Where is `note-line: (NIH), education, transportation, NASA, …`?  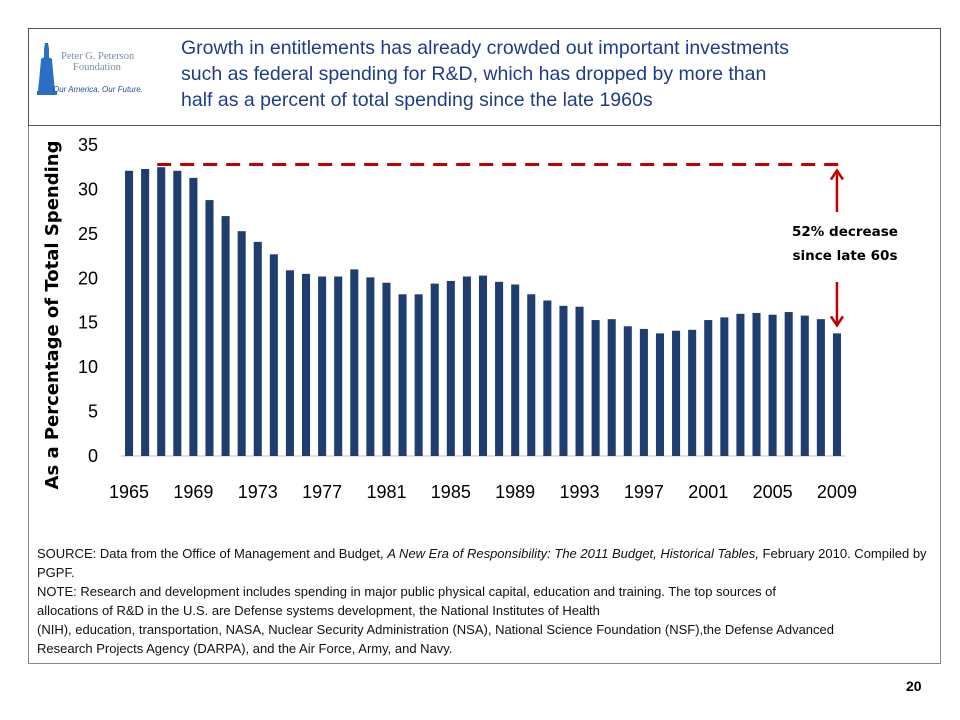 note-line: (NIH), education, transportation, NASA, … is located at coordinates (435, 629).